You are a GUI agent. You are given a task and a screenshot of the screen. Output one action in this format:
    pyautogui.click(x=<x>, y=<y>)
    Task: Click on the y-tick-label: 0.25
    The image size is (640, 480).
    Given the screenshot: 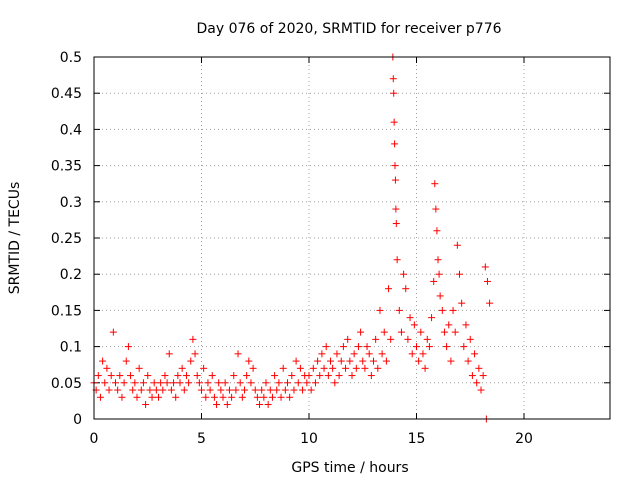 What is the action you would take?
    pyautogui.click(x=66, y=239)
    